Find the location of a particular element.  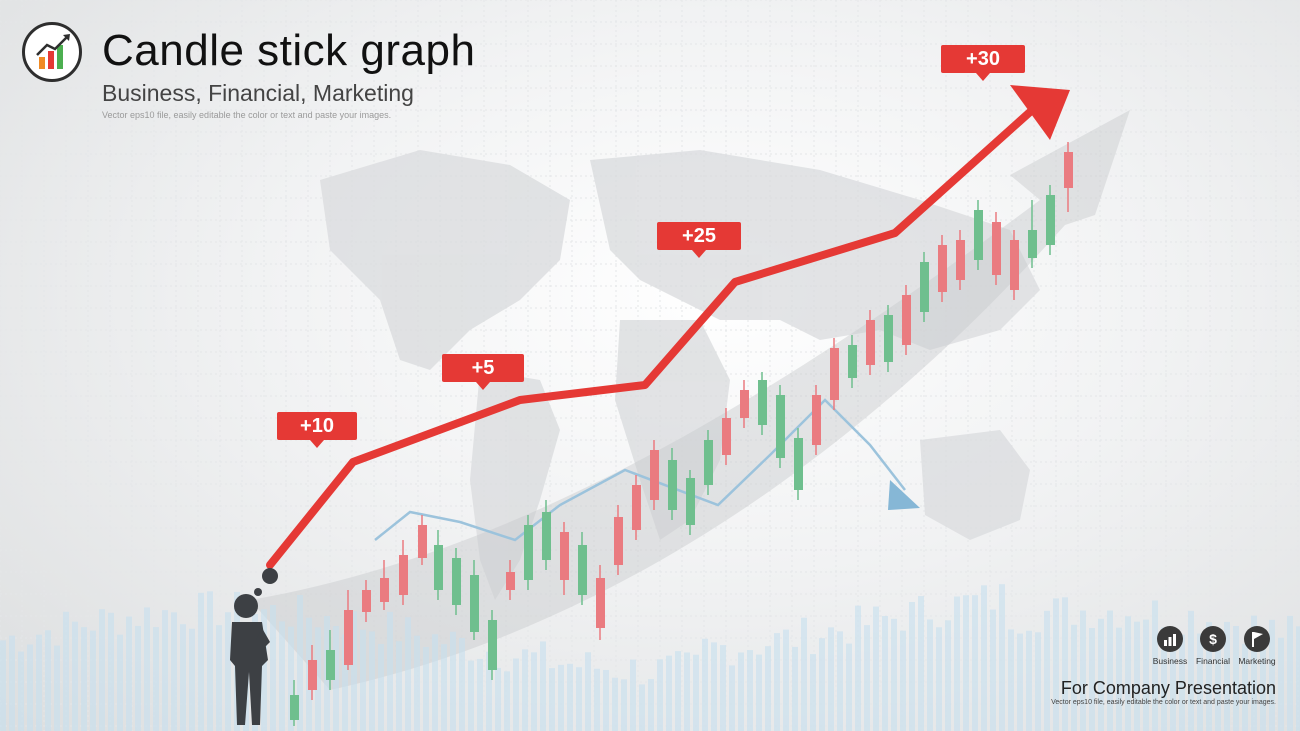

thought-bubble is located at coordinates (270, 576).